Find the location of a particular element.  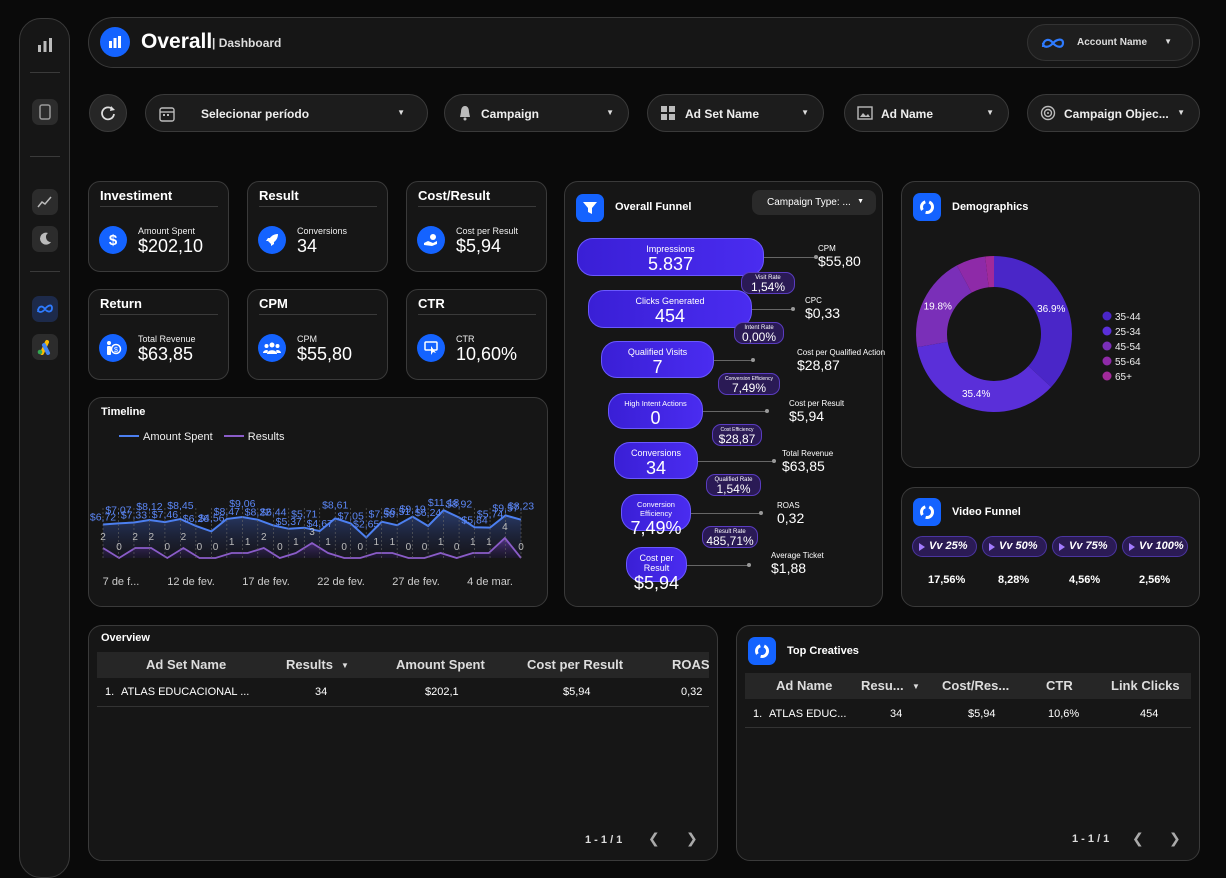

funnel-stage-label: Cost per Result is located at coordinates (656, 563).